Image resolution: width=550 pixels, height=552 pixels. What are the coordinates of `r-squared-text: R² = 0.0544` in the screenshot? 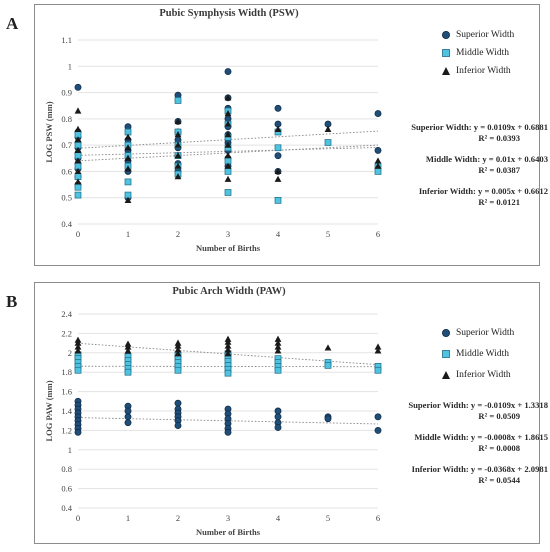 It's located at (499, 480).